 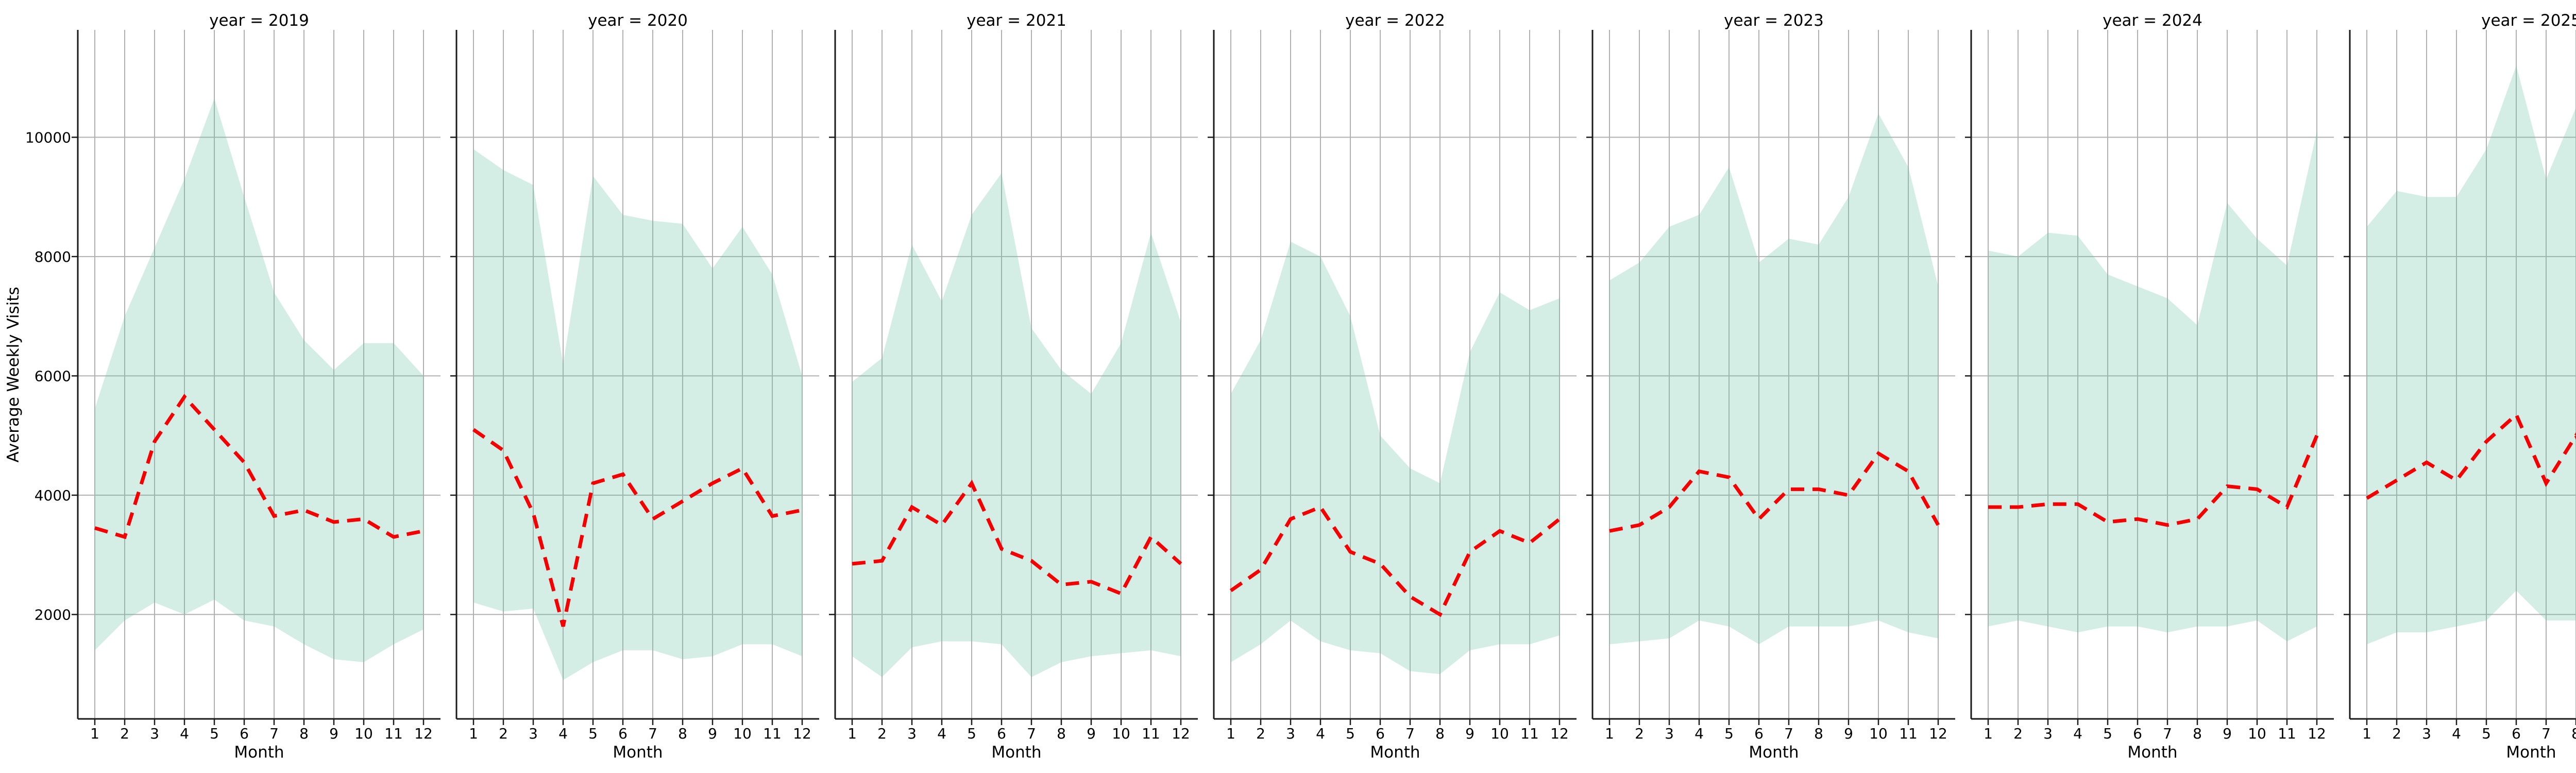 What do you see at coordinates (53, 614) in the screenshot?
I see `y-tick-label: 2000` at bounding box center [53, 614].